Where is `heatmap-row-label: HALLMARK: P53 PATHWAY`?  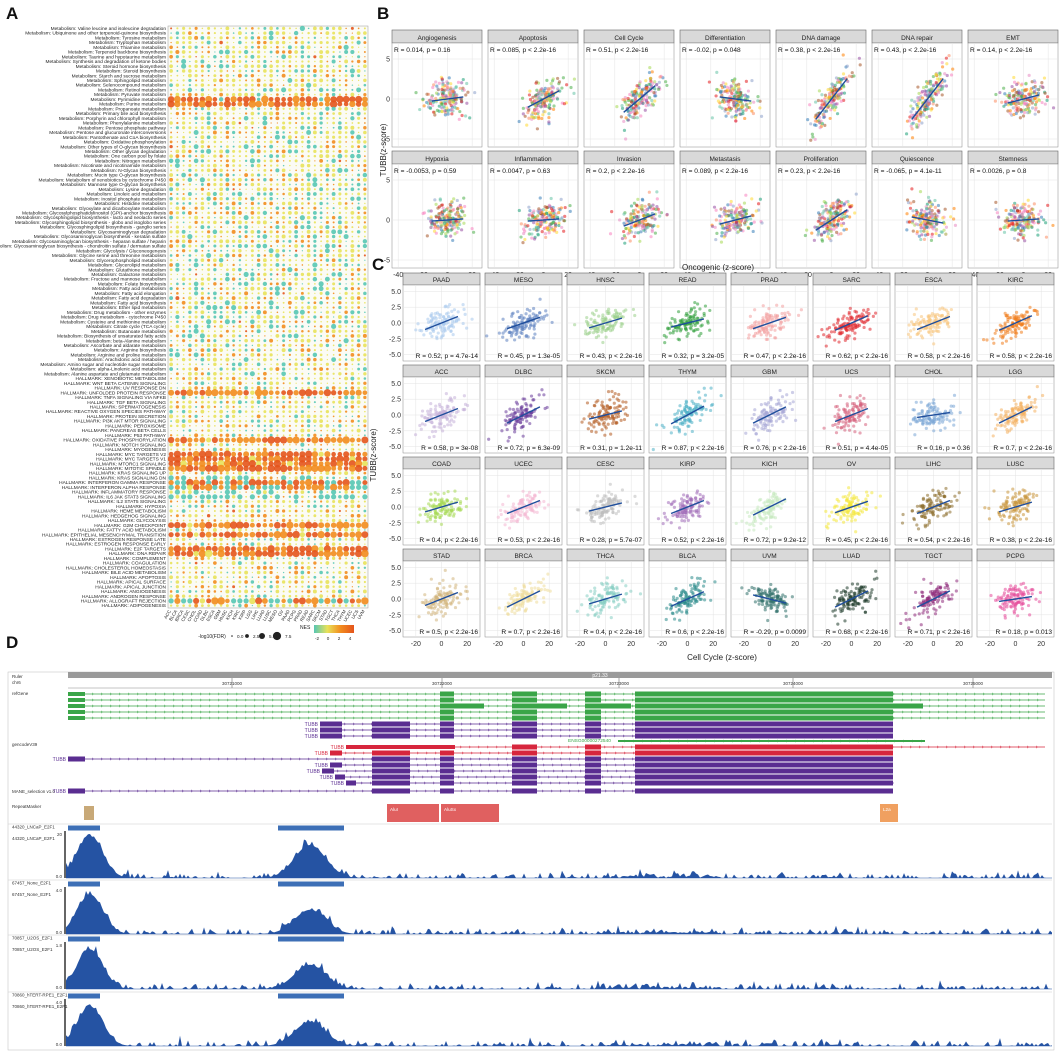
heatmap-row-label: HALLMARK: P53 PATHWAY is located at coordinates (136, 436).